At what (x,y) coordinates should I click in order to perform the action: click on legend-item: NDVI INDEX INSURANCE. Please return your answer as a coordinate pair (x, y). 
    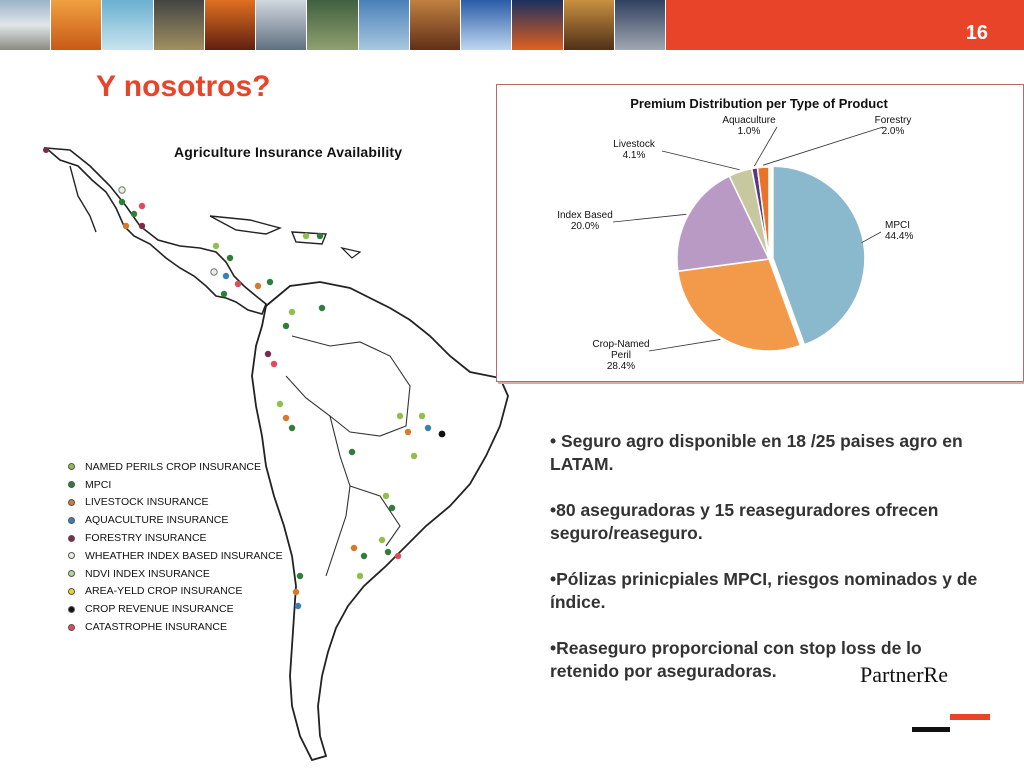
    Looking at the image, I should click on (183, 574).